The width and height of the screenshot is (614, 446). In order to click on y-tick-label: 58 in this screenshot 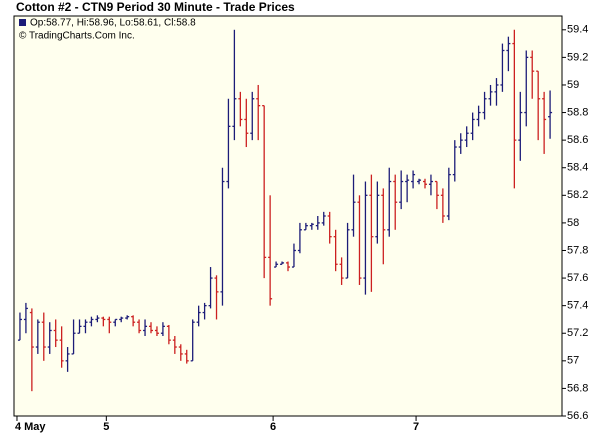, I will do `click(573, 223)`.